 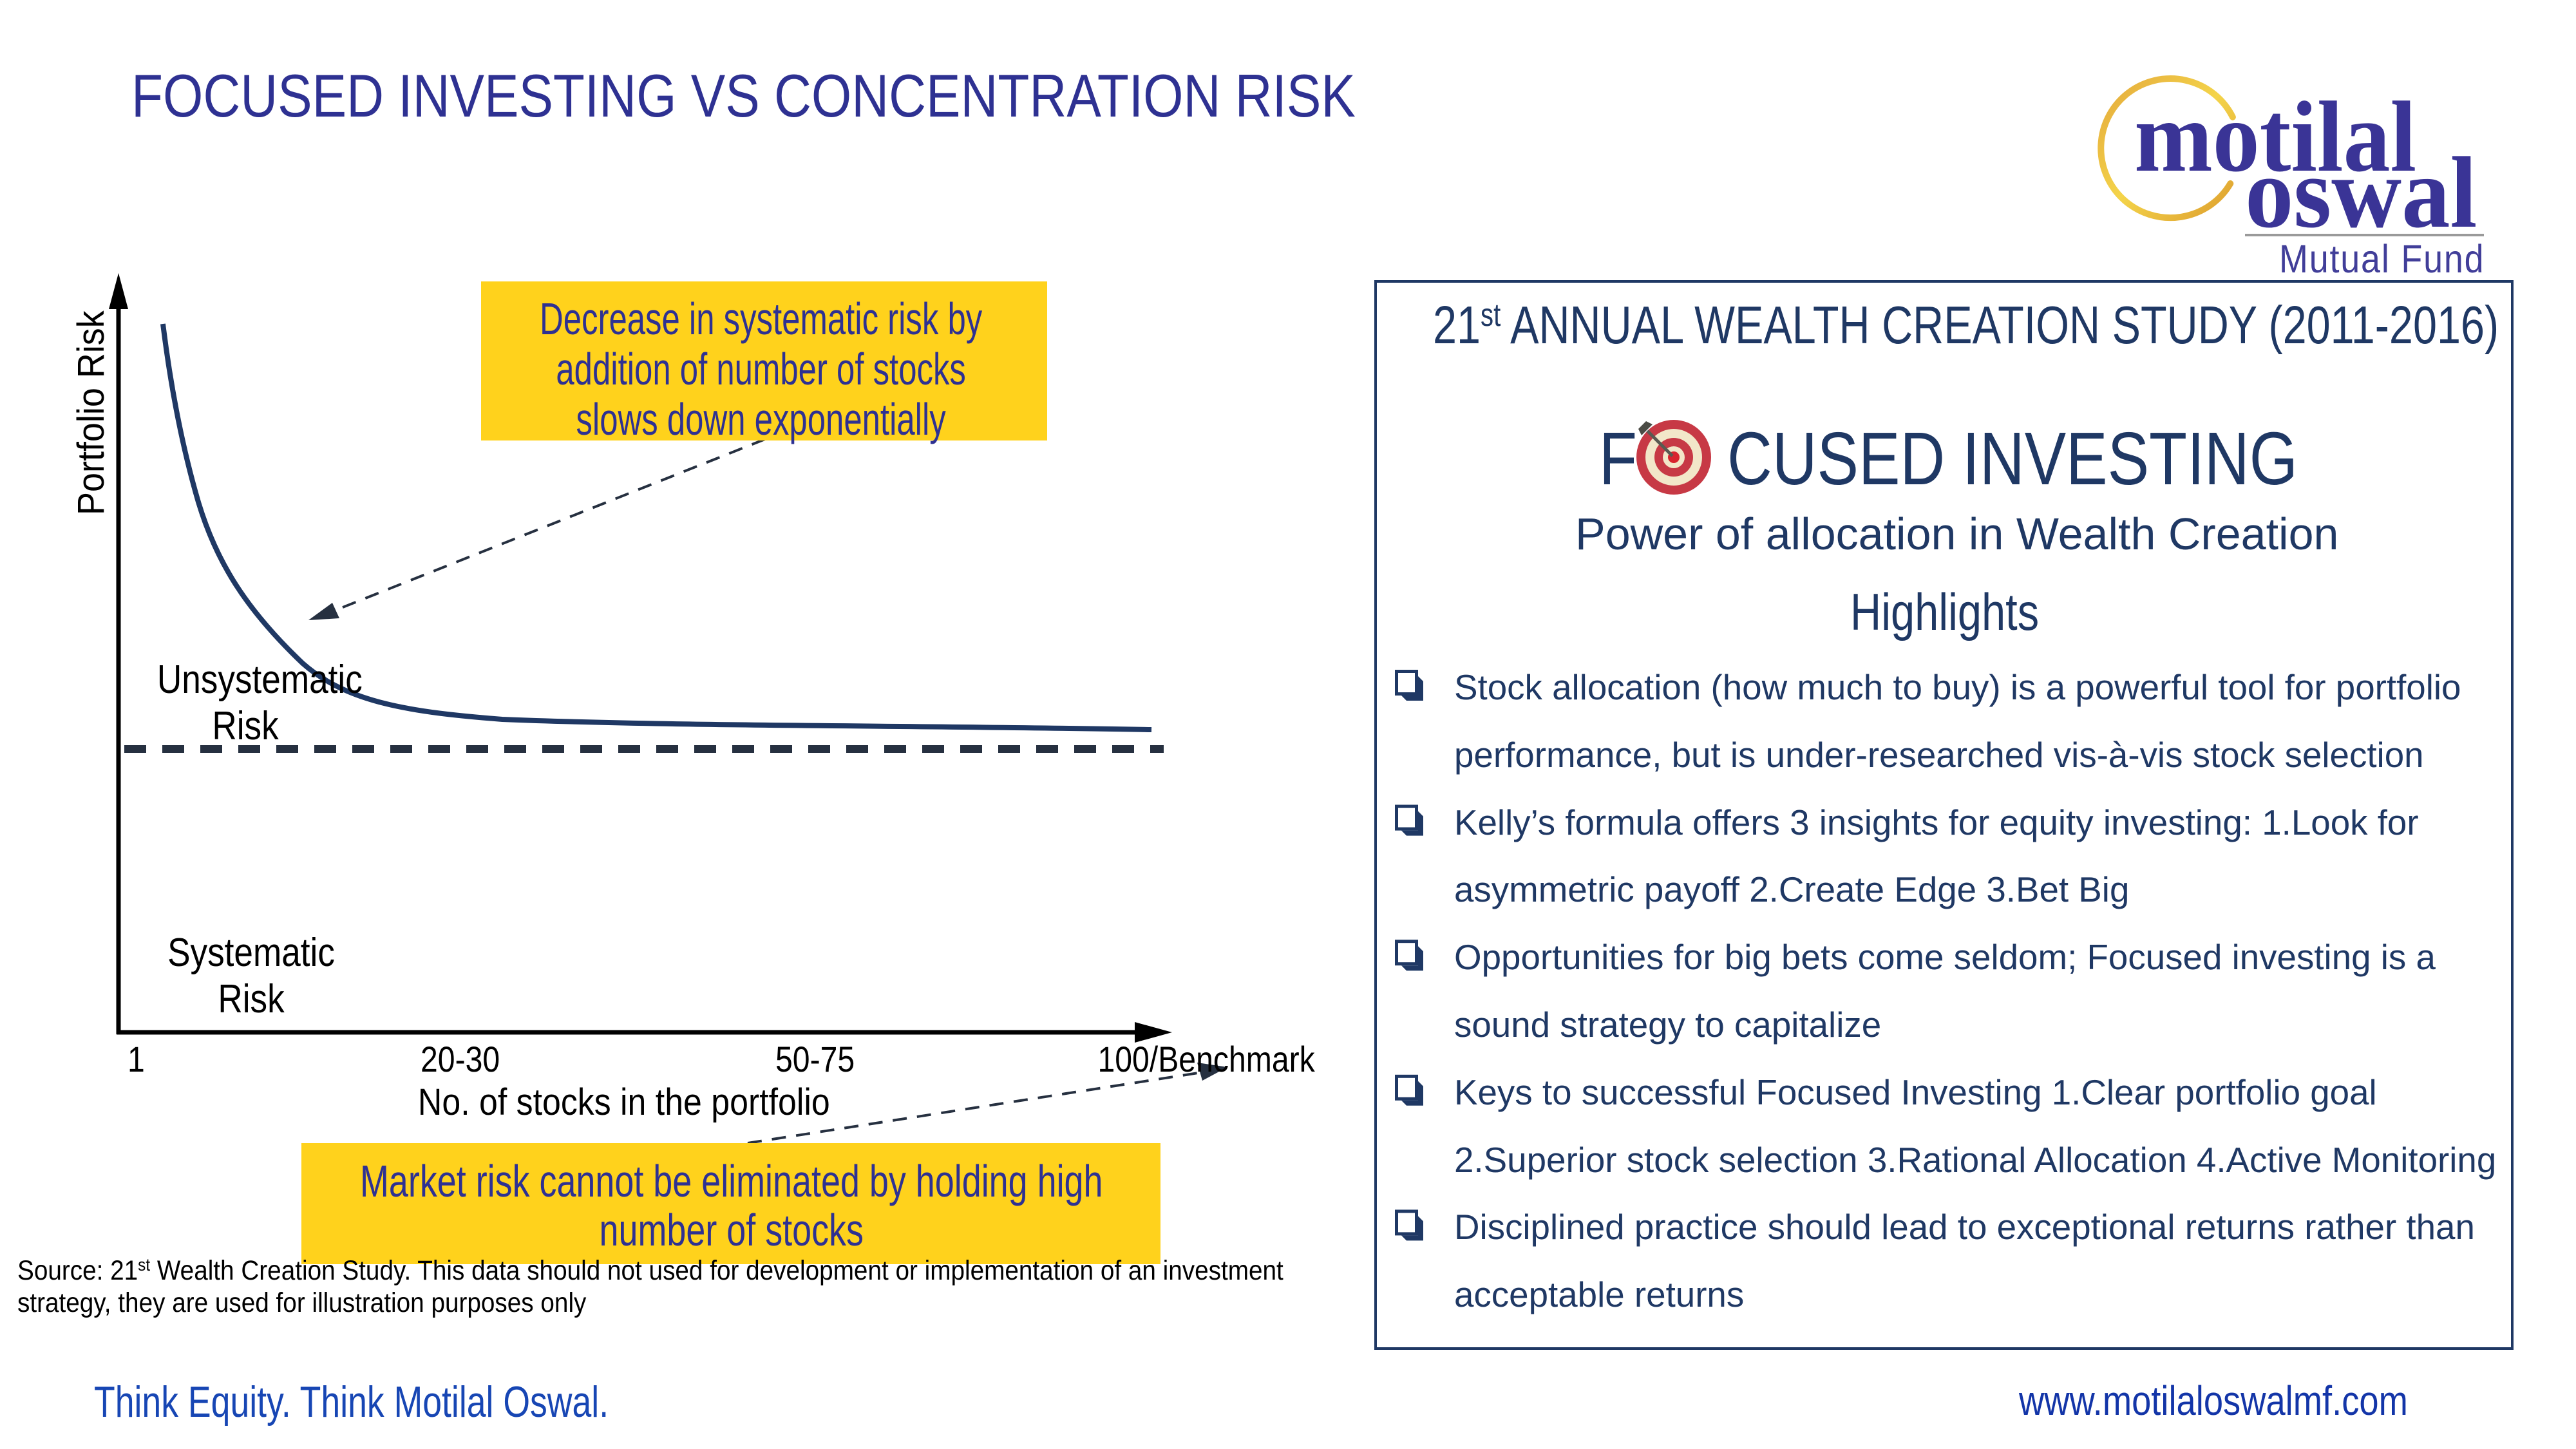 I want to click on svg-text: Mutual Fund, so click(x=2382, y=259).